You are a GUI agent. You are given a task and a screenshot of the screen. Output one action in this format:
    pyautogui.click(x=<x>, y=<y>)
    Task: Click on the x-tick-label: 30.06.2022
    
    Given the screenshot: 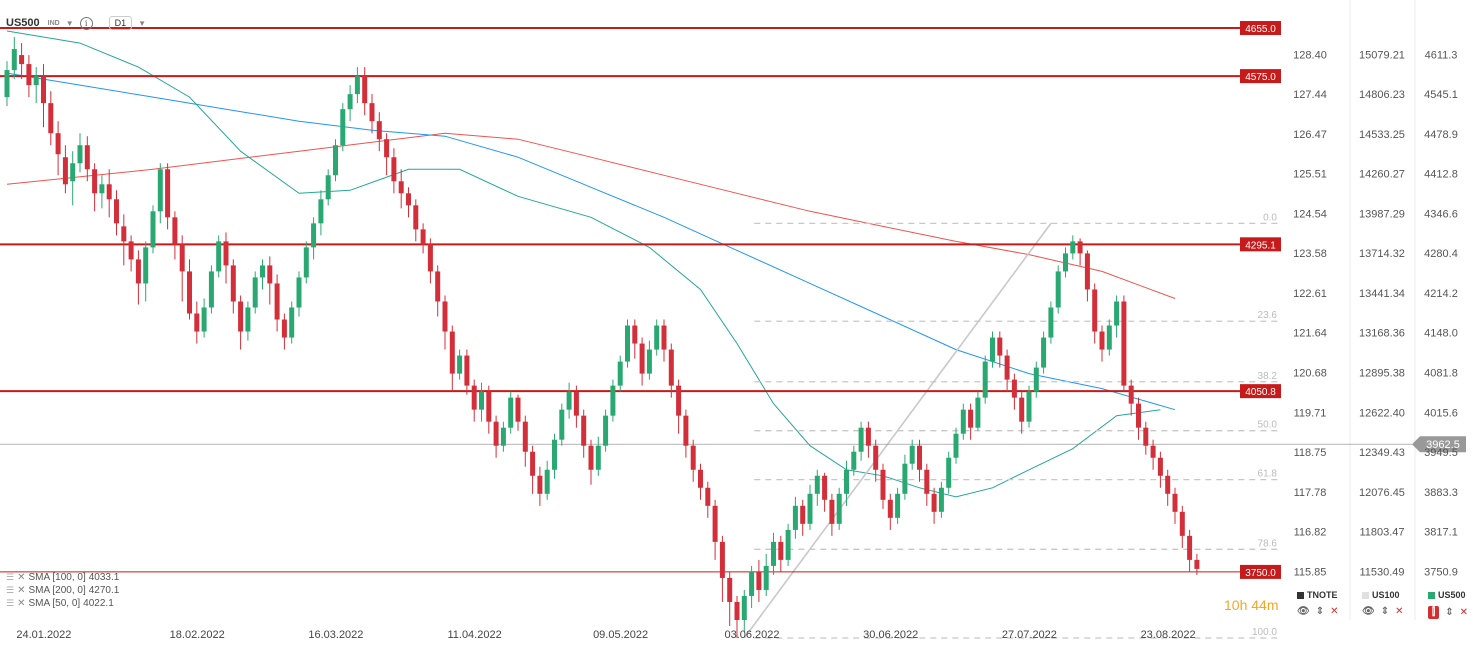 What is the action you would take?
    pyautogui.click(x=890, y=635)
    